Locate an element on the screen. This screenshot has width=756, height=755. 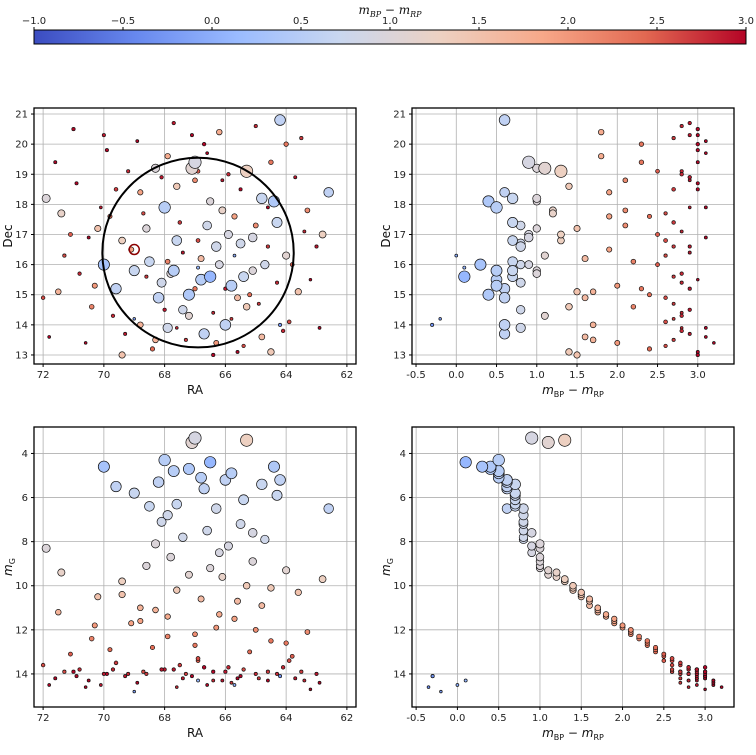
y-tick-label: 18 is located at coordinates (21, 205).